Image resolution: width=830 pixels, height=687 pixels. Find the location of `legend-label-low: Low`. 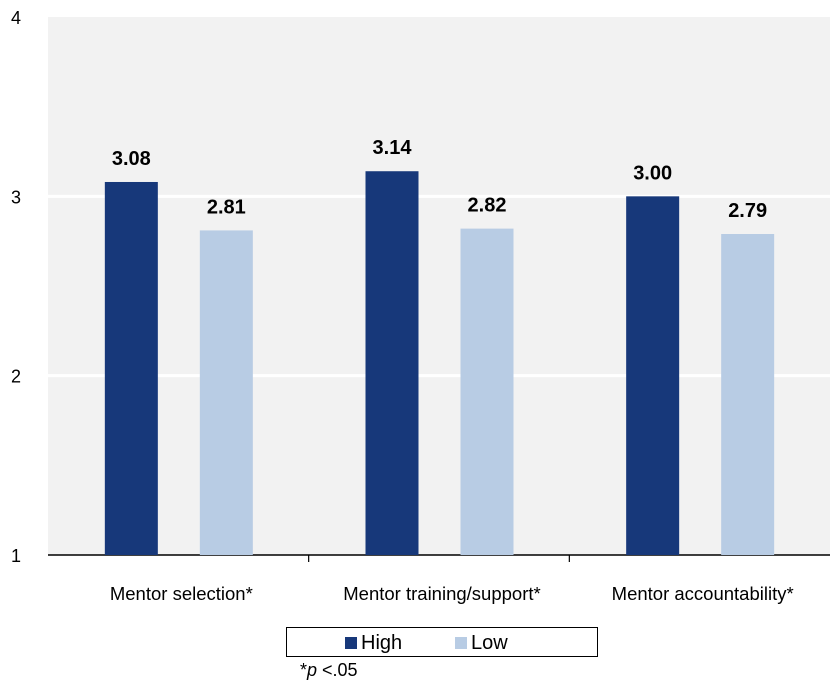

legend-label-low: Low is located at coordinates (489, 643).